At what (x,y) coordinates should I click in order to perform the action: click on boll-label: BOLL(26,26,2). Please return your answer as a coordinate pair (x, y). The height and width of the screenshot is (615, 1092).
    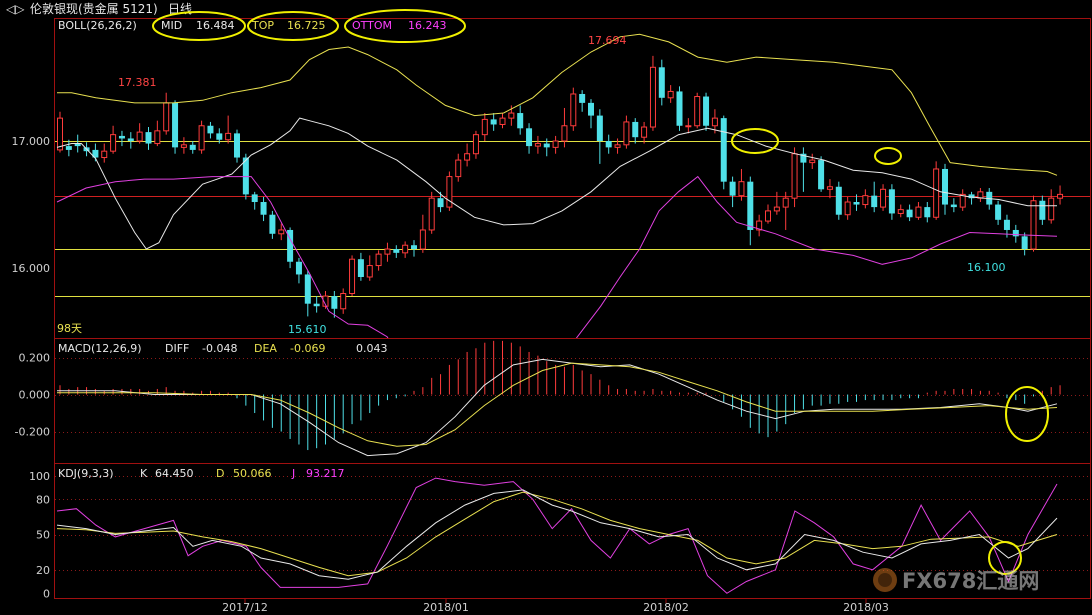
    Looking at the image, I should click on (97, 25).